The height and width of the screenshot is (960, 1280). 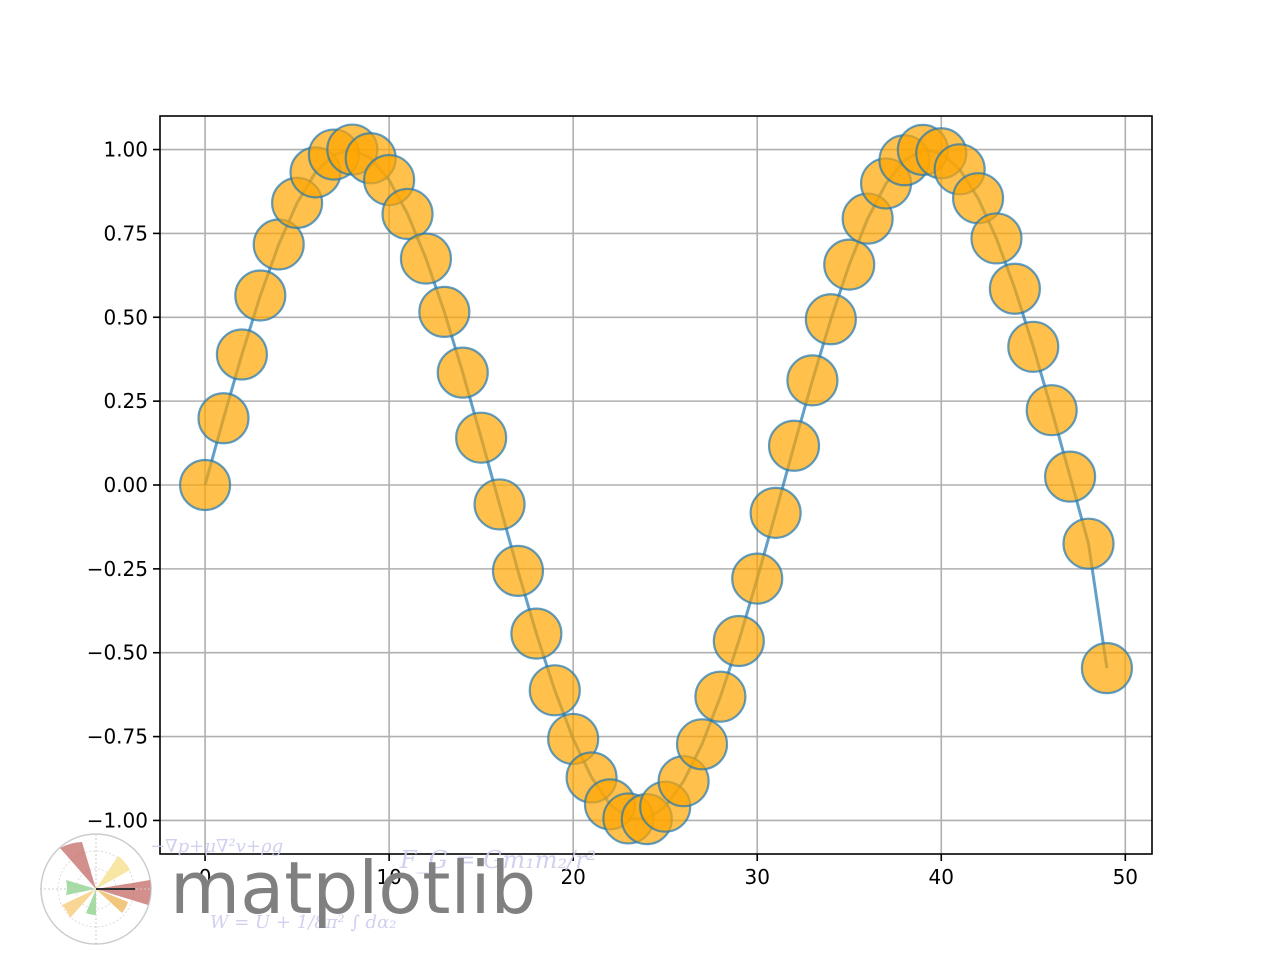 I want to click on x-tick-label: 30, so click(x=756, y=877).